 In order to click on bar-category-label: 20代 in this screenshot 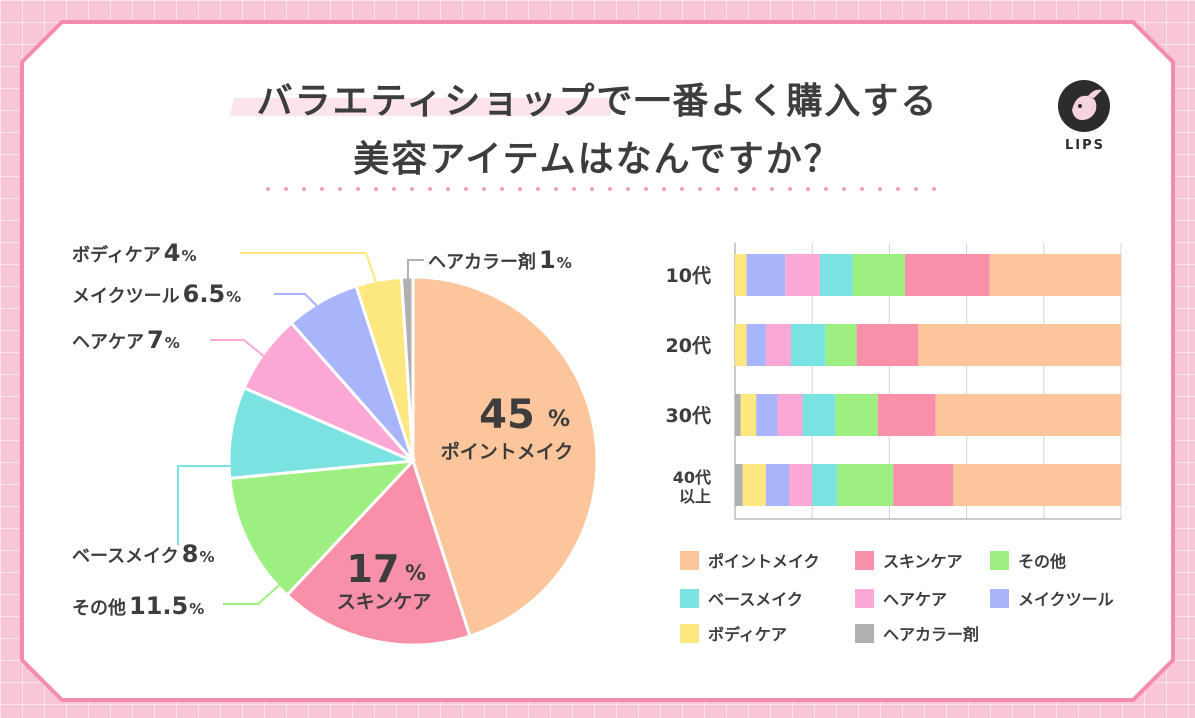, I will do `click(688, 346)`.